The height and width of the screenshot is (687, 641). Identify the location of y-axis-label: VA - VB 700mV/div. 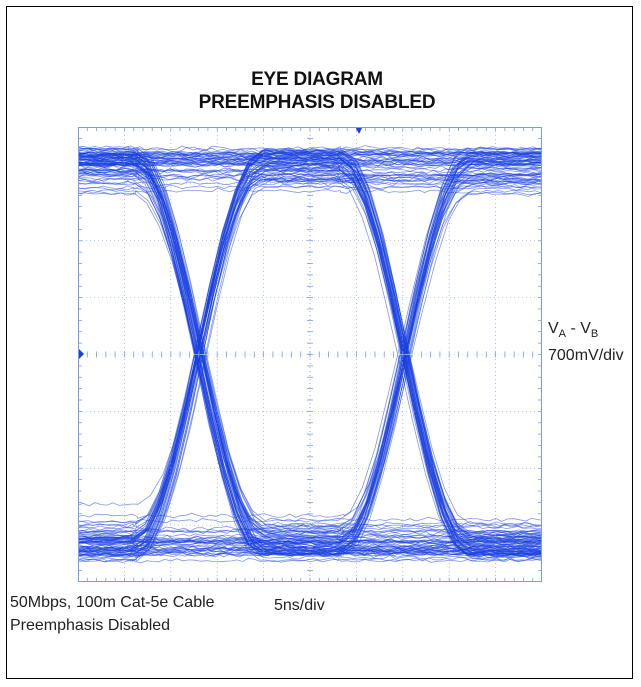
(586, 342).